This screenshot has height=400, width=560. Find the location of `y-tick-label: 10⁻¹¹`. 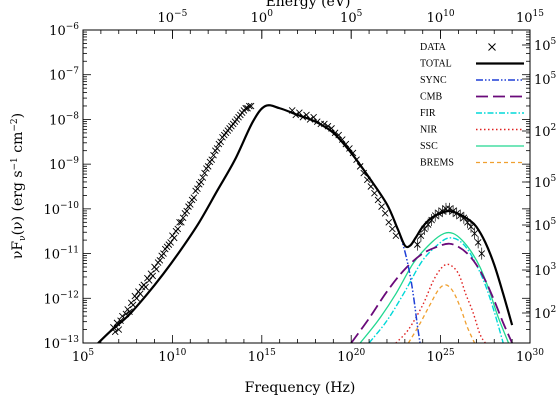

y-tick-label: 10⁻¹¹ is located at coordinates (61, 254).